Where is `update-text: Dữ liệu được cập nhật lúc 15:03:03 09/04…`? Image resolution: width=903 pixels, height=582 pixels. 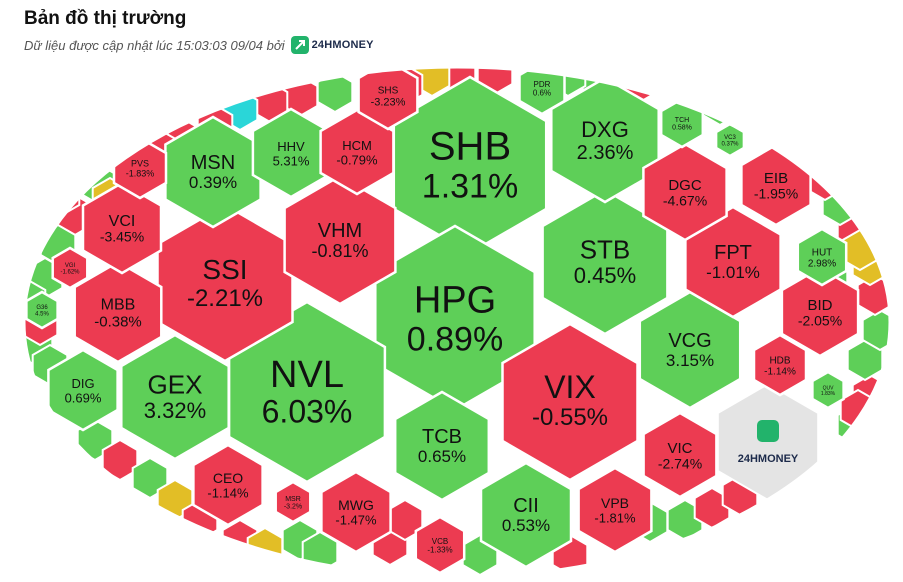 update-text: Dữ liệu được cập nhật lúc 15:03:03 09/04… is located at coordinates (154, 45).